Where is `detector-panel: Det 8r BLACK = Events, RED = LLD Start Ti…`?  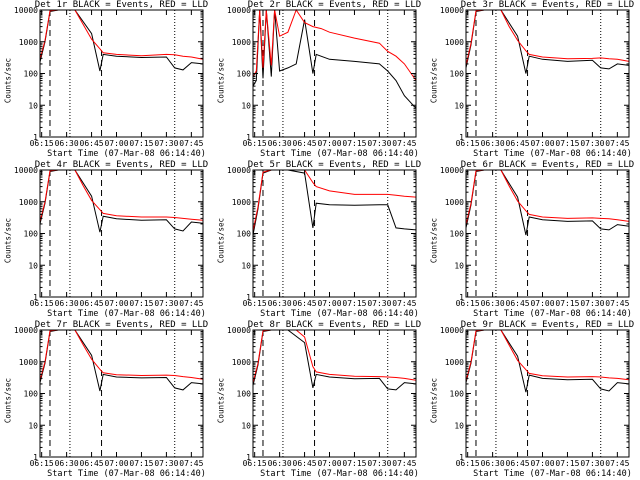
detector-panel: Det 8r BLACK = Events, RED = LLD Start Ti… is located at coordinates (319, 400).